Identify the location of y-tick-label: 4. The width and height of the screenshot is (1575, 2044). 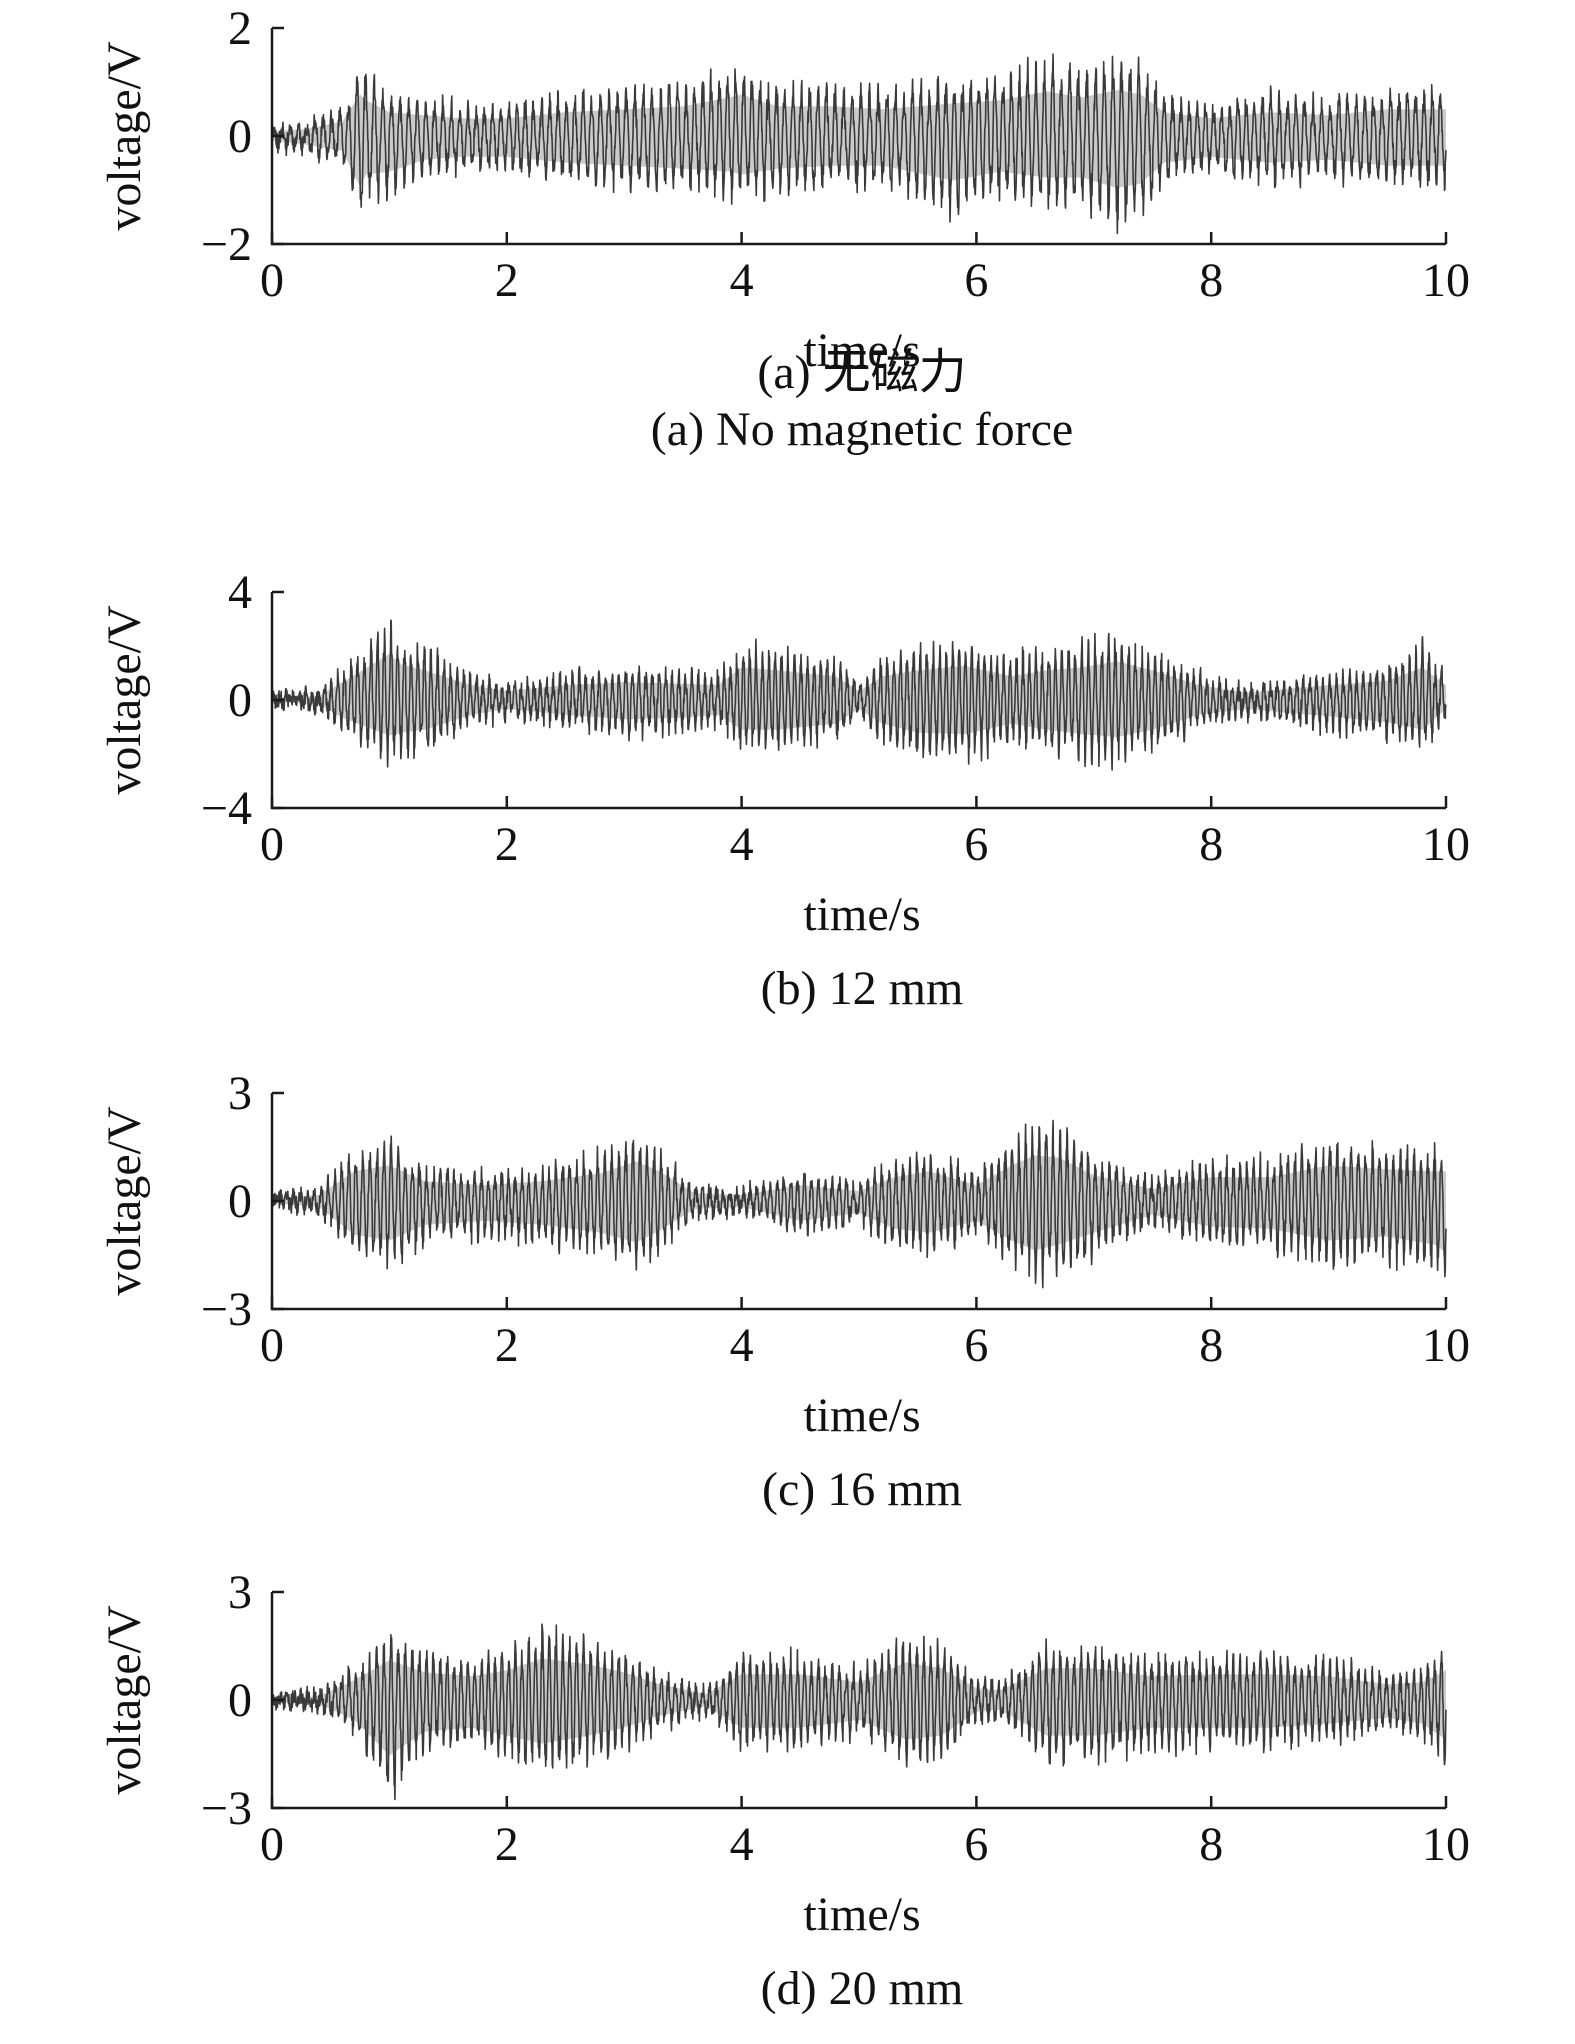
(240, 592).